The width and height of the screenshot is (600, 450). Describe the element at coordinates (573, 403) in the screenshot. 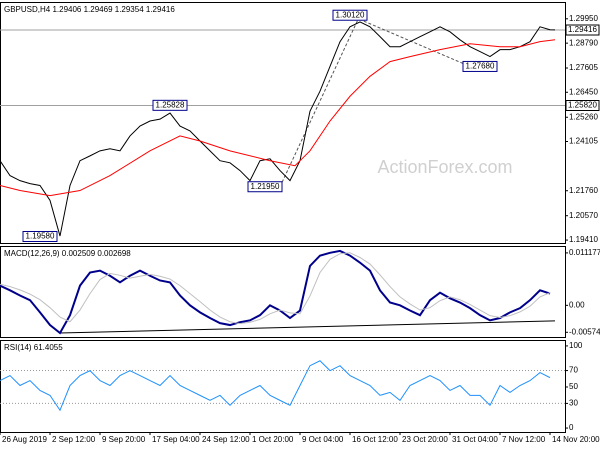

I see `y-tick-label: 30` at that location.